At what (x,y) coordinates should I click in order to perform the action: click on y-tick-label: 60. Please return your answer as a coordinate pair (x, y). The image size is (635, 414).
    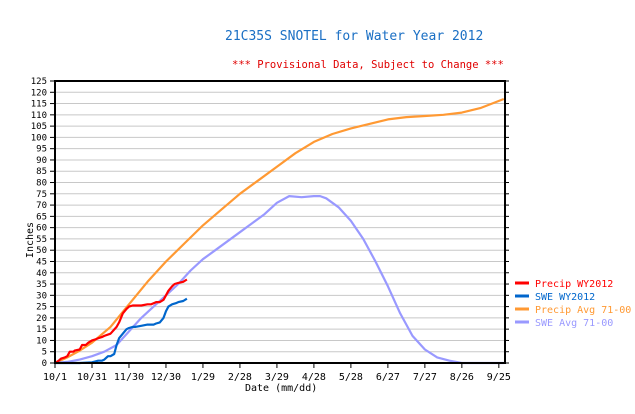
    Looking at the image, I should click on (41, 229).